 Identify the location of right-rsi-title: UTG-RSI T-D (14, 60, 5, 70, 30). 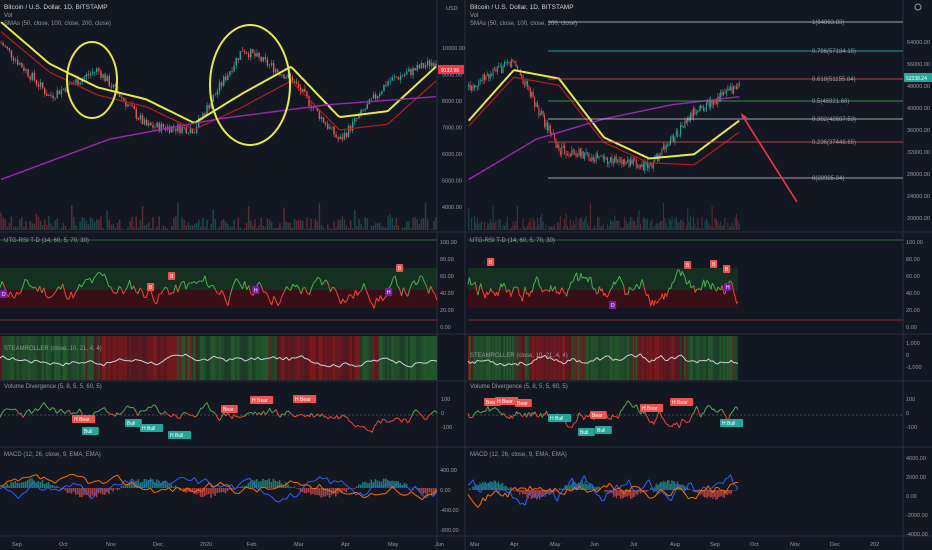
(512, 241).